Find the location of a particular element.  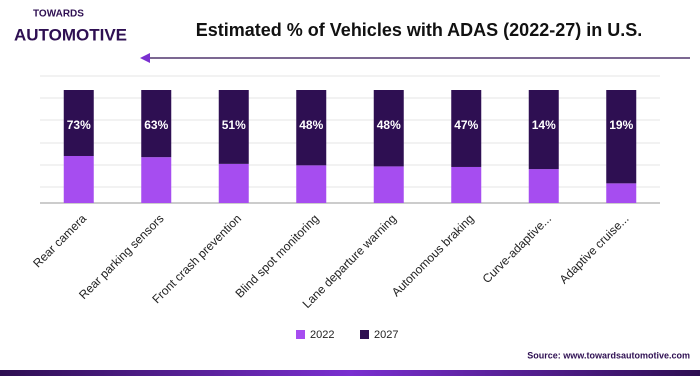

source: Source: www.towardsautomotive.com is located at coordinates (608, 355).